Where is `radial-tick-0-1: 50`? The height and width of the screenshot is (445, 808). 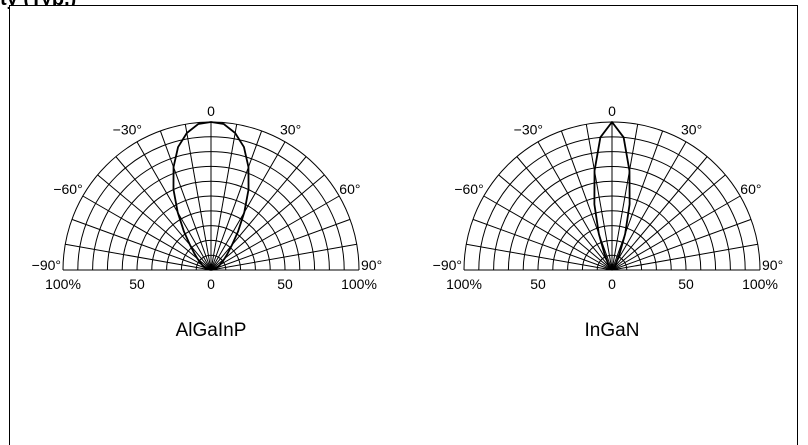
radial-tick-0-1: 50 is located at coordinates (137, 284).